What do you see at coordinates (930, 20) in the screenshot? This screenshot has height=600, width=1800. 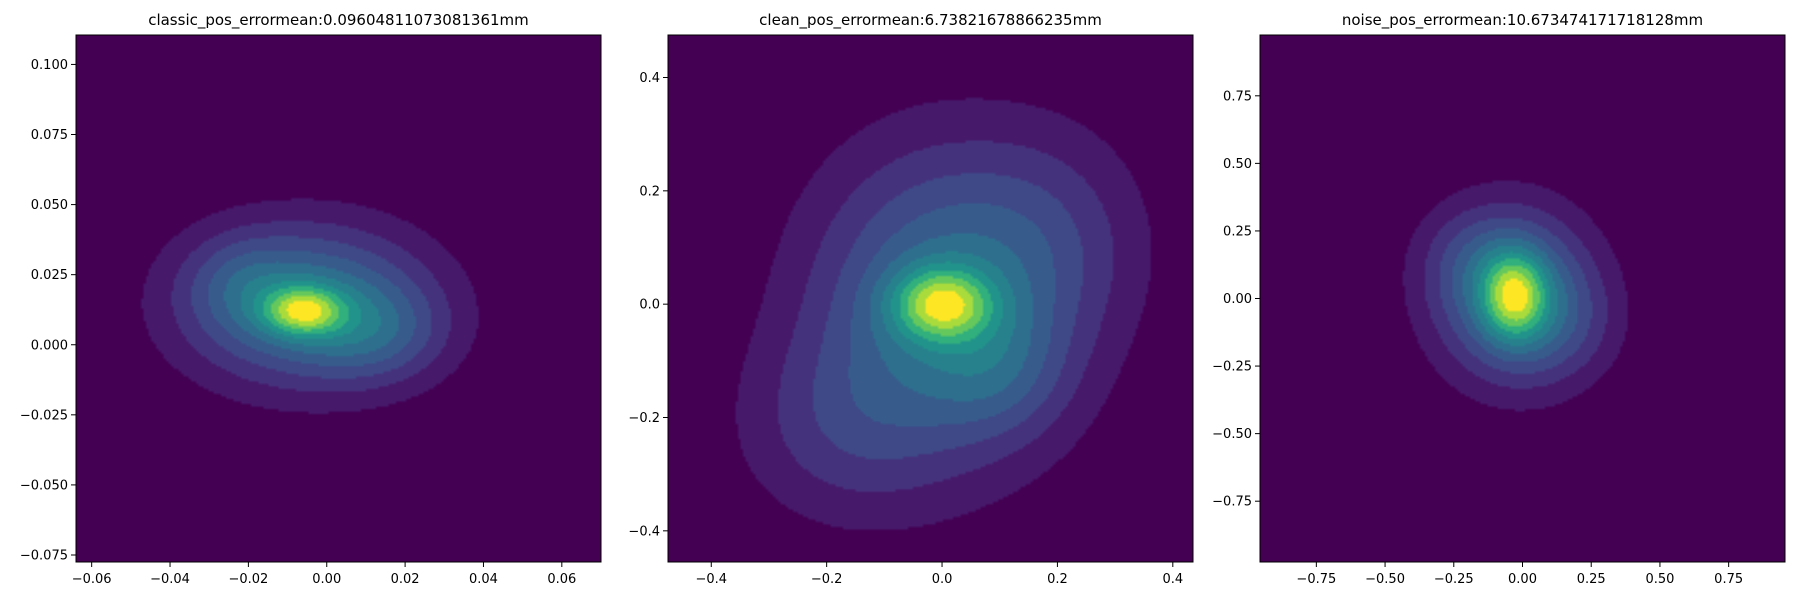 I see `subplot-title: clean_pos_errormean:6.73821678866235mm` at bounding box center [930, 20].